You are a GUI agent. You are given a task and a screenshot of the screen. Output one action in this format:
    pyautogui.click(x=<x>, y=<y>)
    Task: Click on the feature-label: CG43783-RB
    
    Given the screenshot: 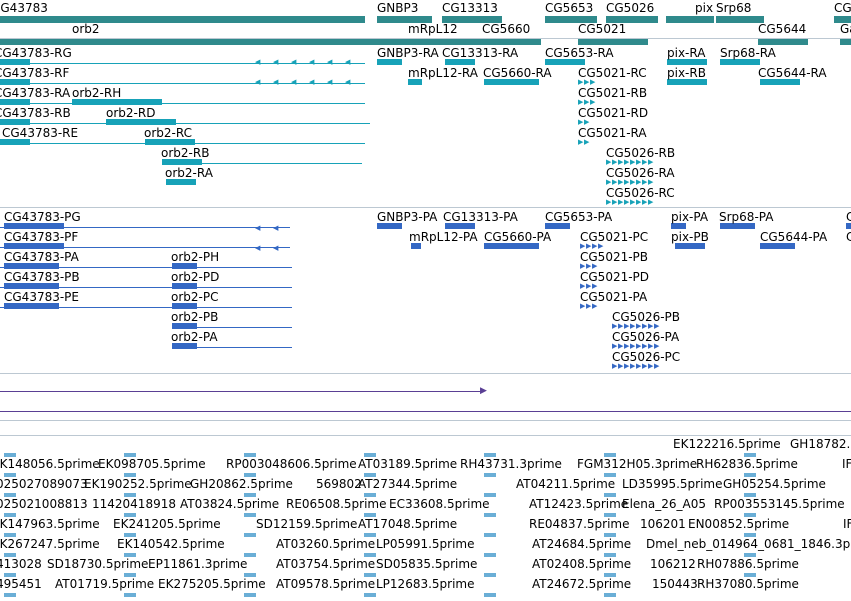 What is the action you would take?
    pyautogui.click(x=35, y=113)
    